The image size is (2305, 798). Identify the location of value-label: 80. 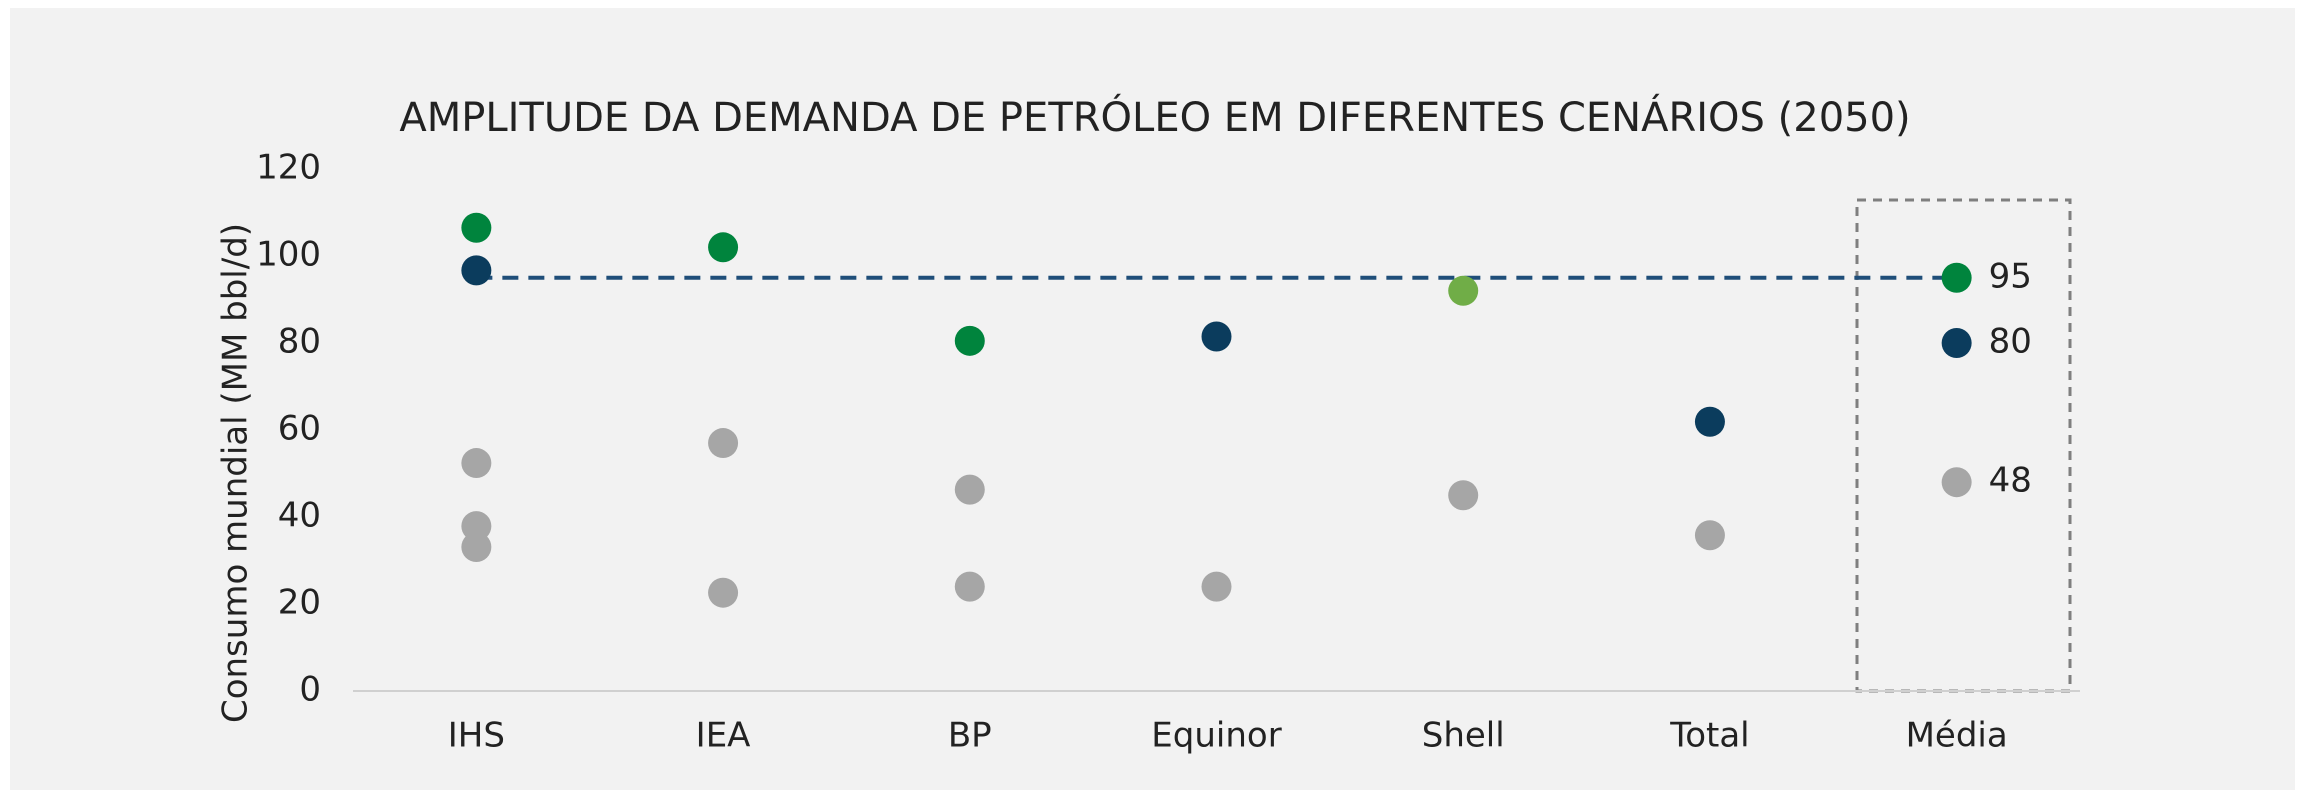
(2010, 342).